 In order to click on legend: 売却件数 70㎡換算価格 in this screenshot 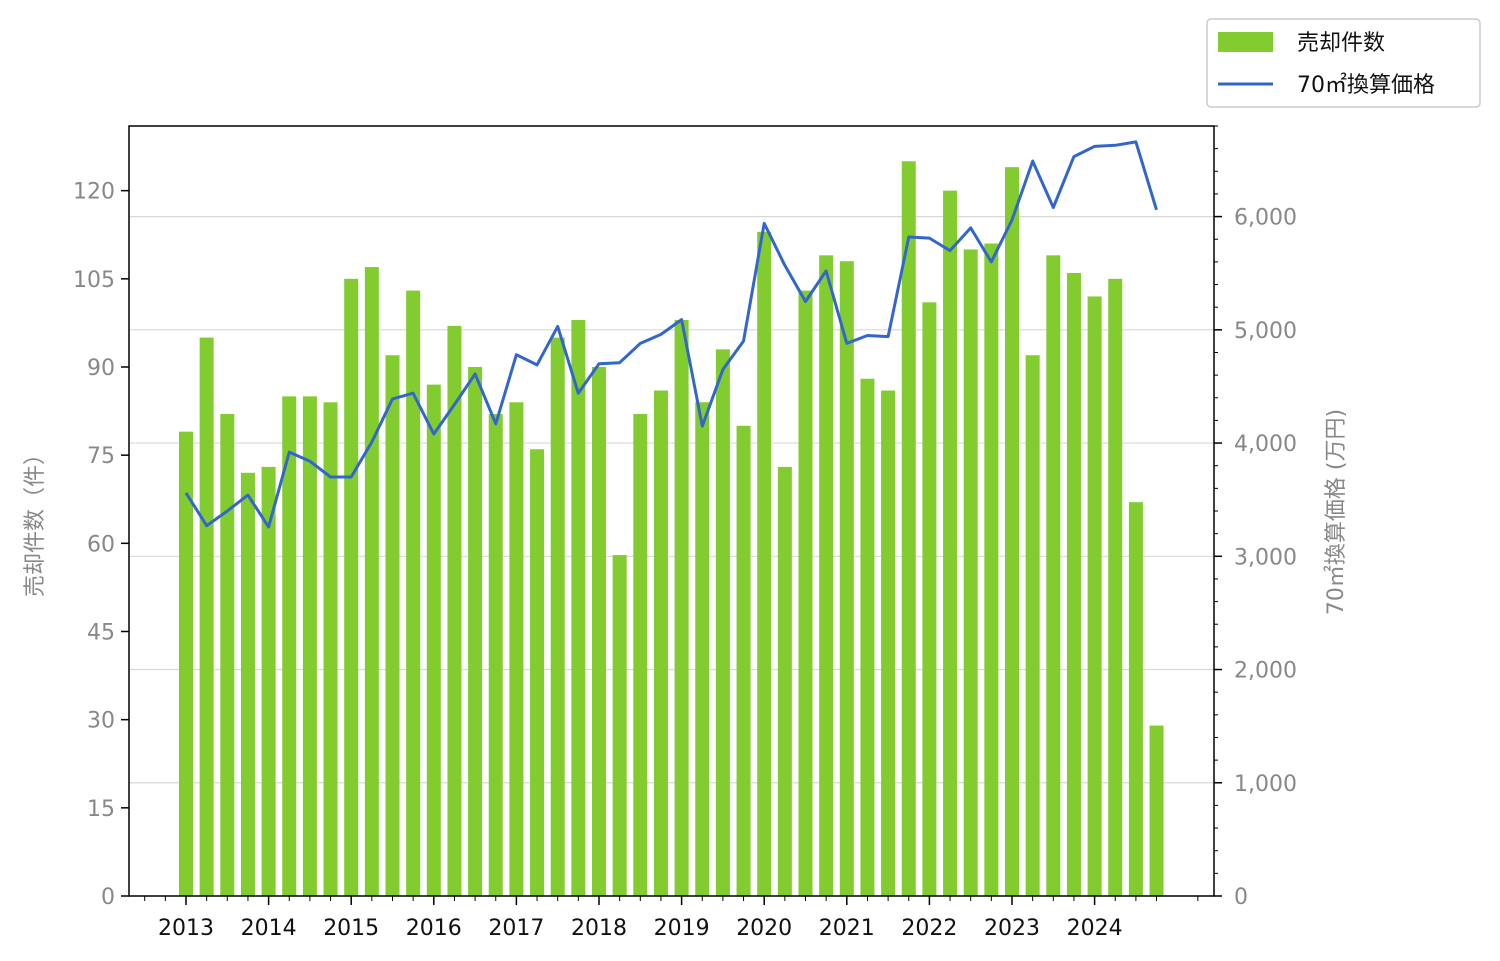, I will do `click(1343, 63)`.